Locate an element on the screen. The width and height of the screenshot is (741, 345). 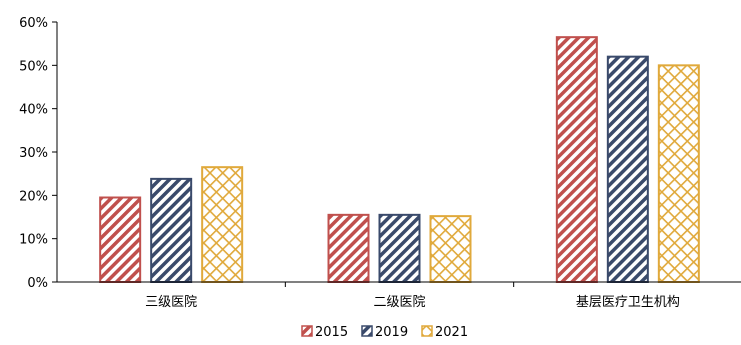
y-tick-label: 50% is located at coordinates (33, 66).